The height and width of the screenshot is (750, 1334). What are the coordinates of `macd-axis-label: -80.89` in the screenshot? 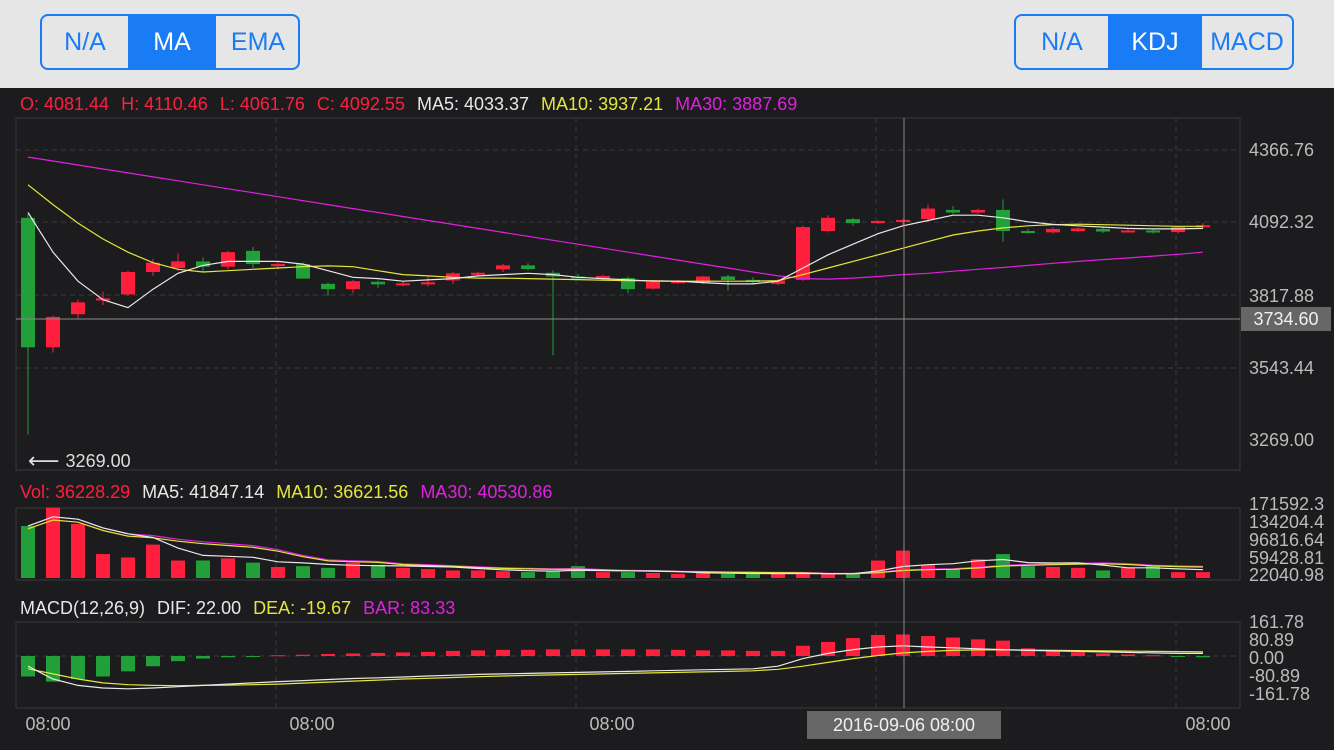 It's located at (1275, 676).